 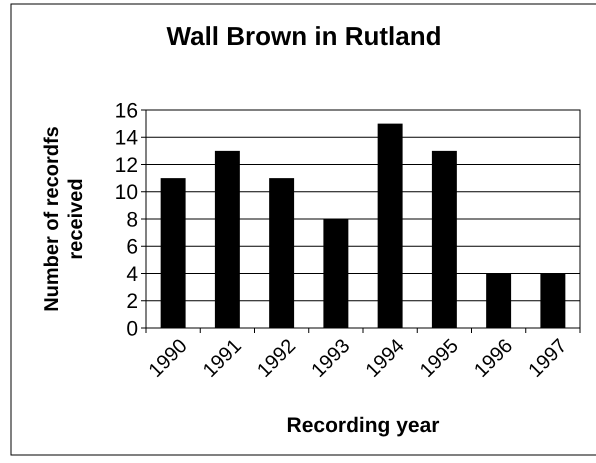 I want to click on x-axis-title: Recording year, so click(x=363, y=425).